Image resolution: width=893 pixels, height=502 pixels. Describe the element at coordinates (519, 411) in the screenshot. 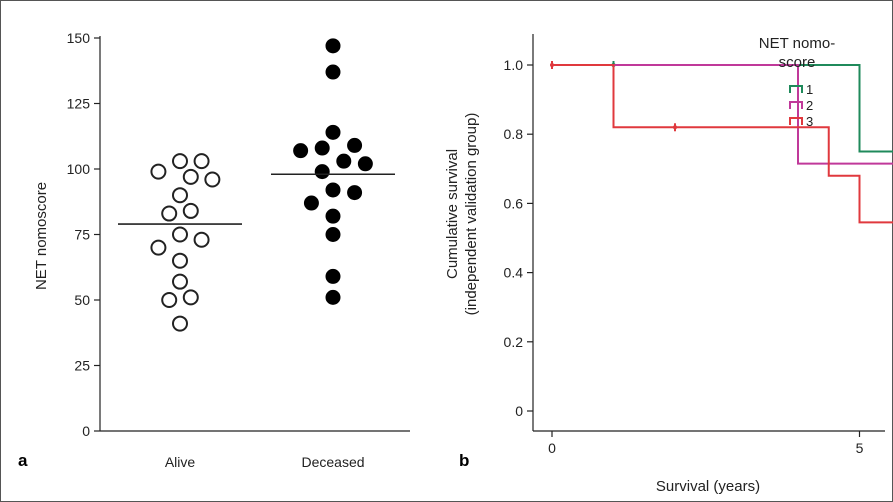

I see `panel-b-y-tick-label: 0` at that location.